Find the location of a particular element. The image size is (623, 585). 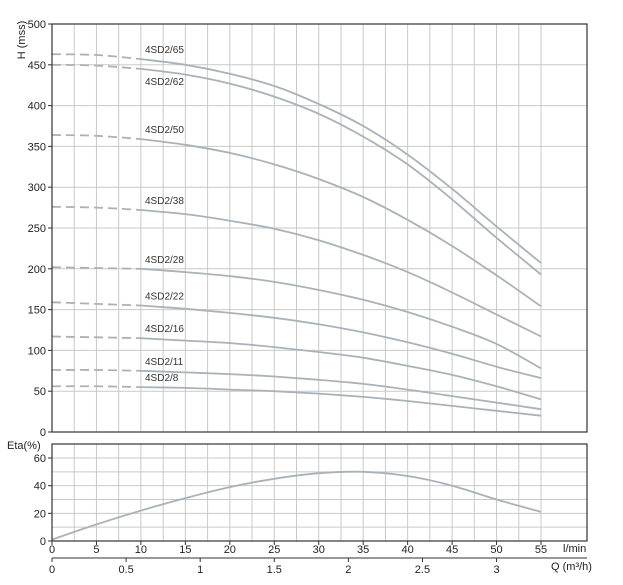

head-series-label: 4SD2/62 is located at coordinates (164, 82).